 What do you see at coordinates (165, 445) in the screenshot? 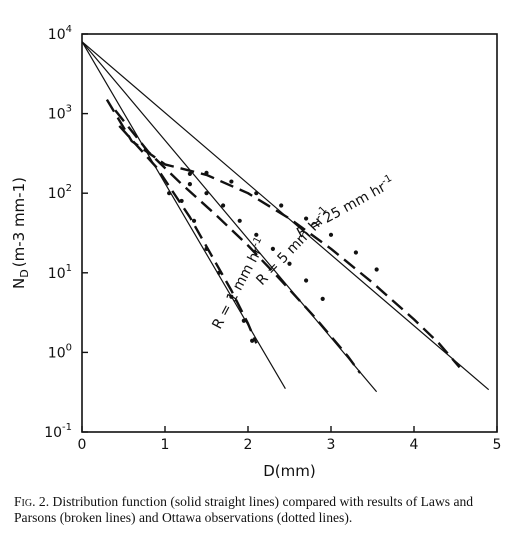
I see `x-tick-label: 1` at bounding box center [165, 445].